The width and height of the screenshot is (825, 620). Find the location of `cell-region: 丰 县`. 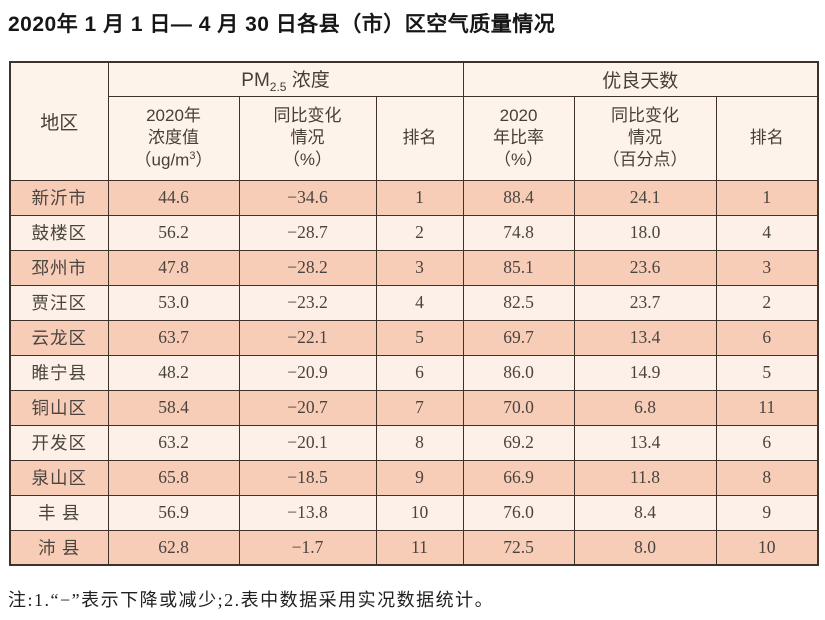

cell-region: 丰 县 is located at coordinates (59, 512).